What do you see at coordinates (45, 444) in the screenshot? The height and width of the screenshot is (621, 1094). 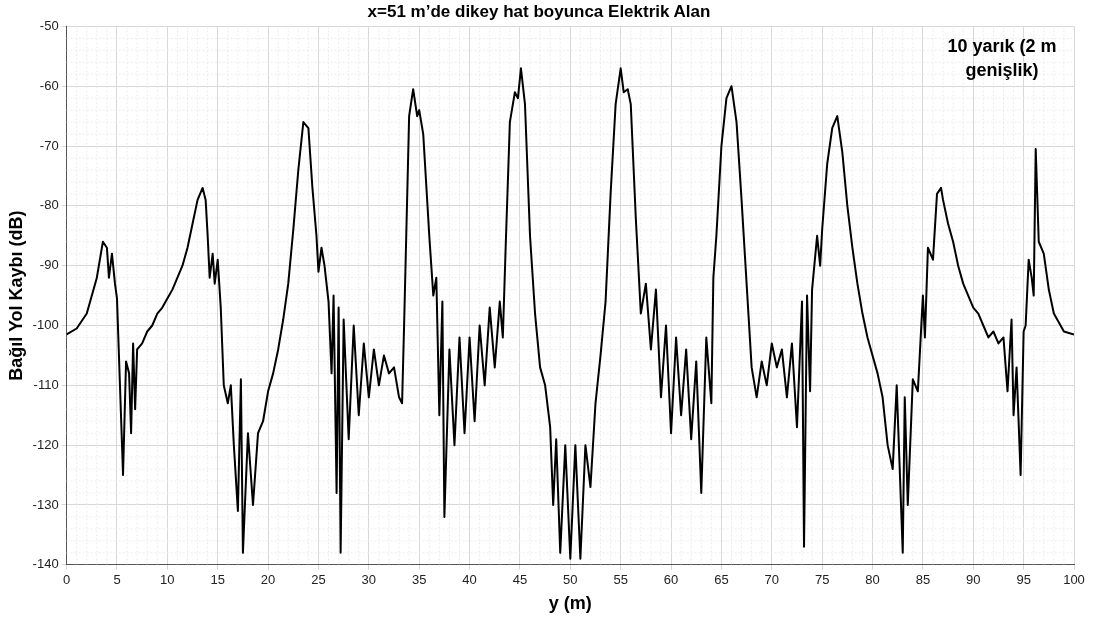 I see `y-tick-label: -120` at bounding box center [45, 444].